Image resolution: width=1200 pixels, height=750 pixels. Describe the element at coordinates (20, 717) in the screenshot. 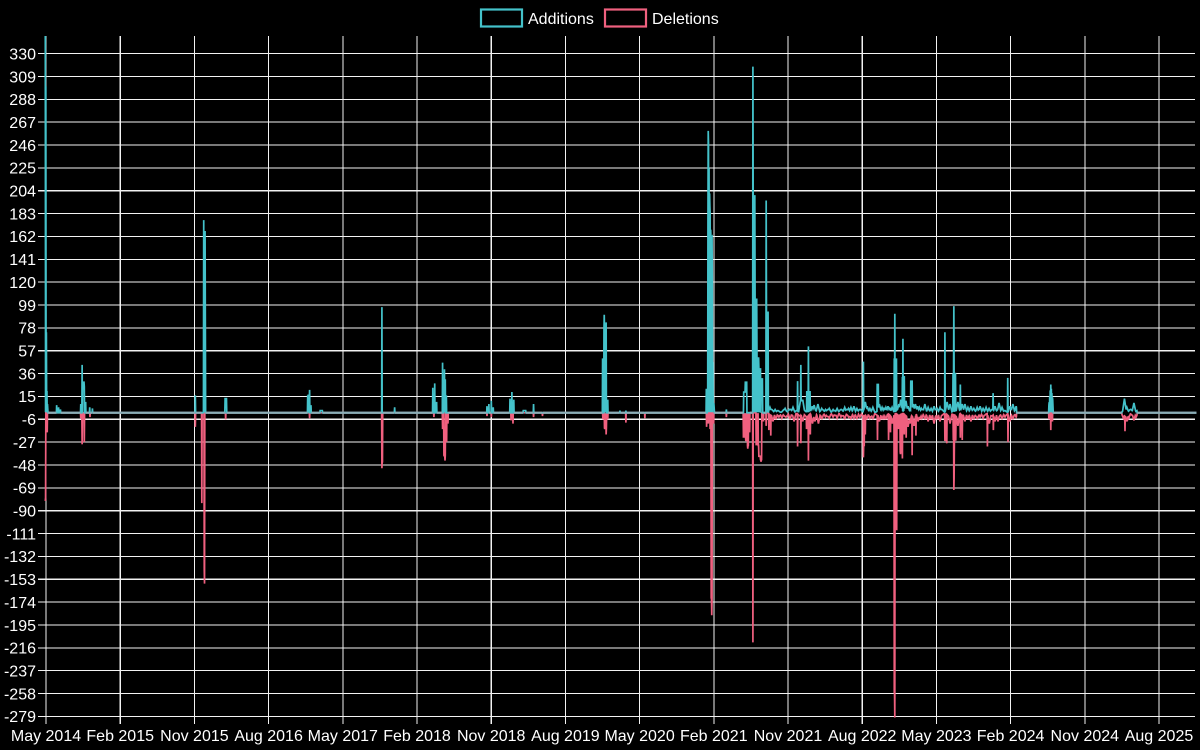

I see `svg-text: -279` at that location.